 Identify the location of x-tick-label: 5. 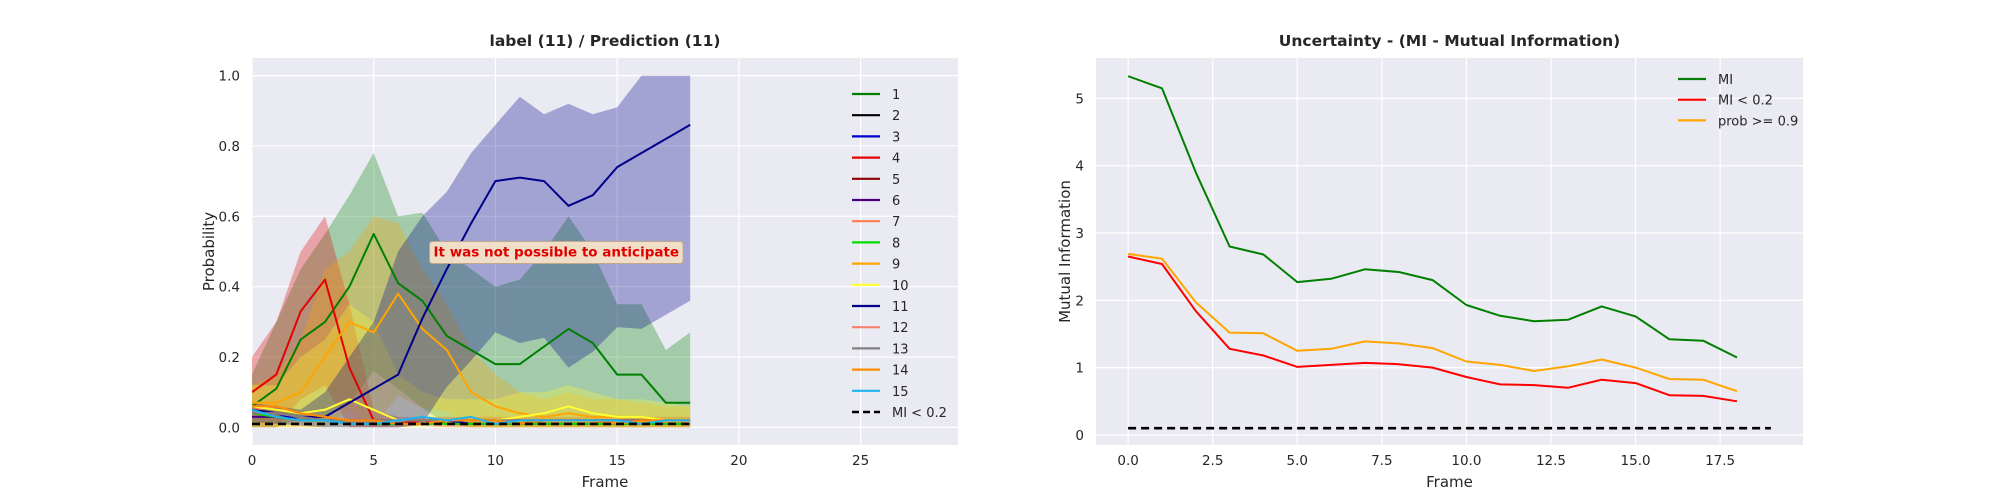
(373, 461).